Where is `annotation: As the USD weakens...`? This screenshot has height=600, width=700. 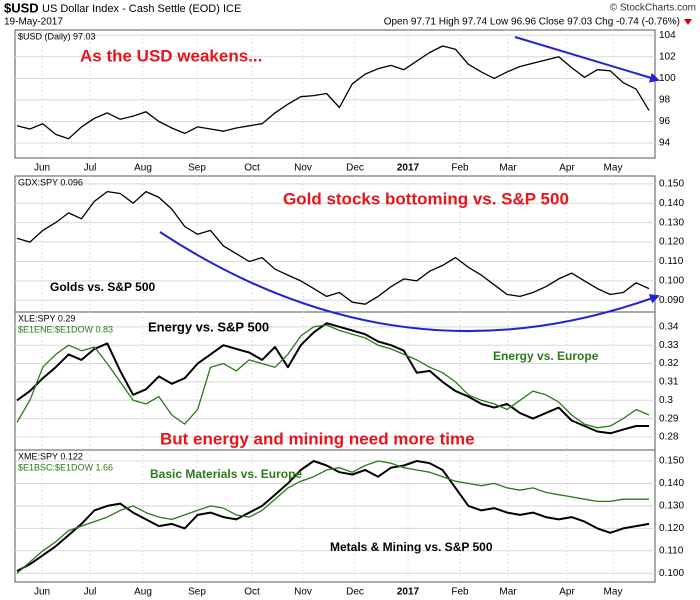 annotation: As the USD weakens... is located at coordinates (171, 55).